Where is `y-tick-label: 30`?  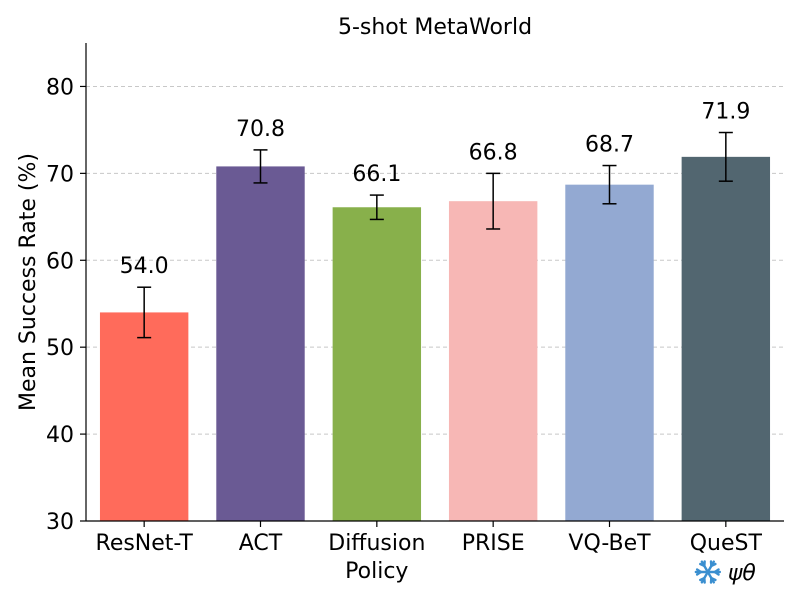
y-tick-label: 30 is located at coordinates (60, 522).